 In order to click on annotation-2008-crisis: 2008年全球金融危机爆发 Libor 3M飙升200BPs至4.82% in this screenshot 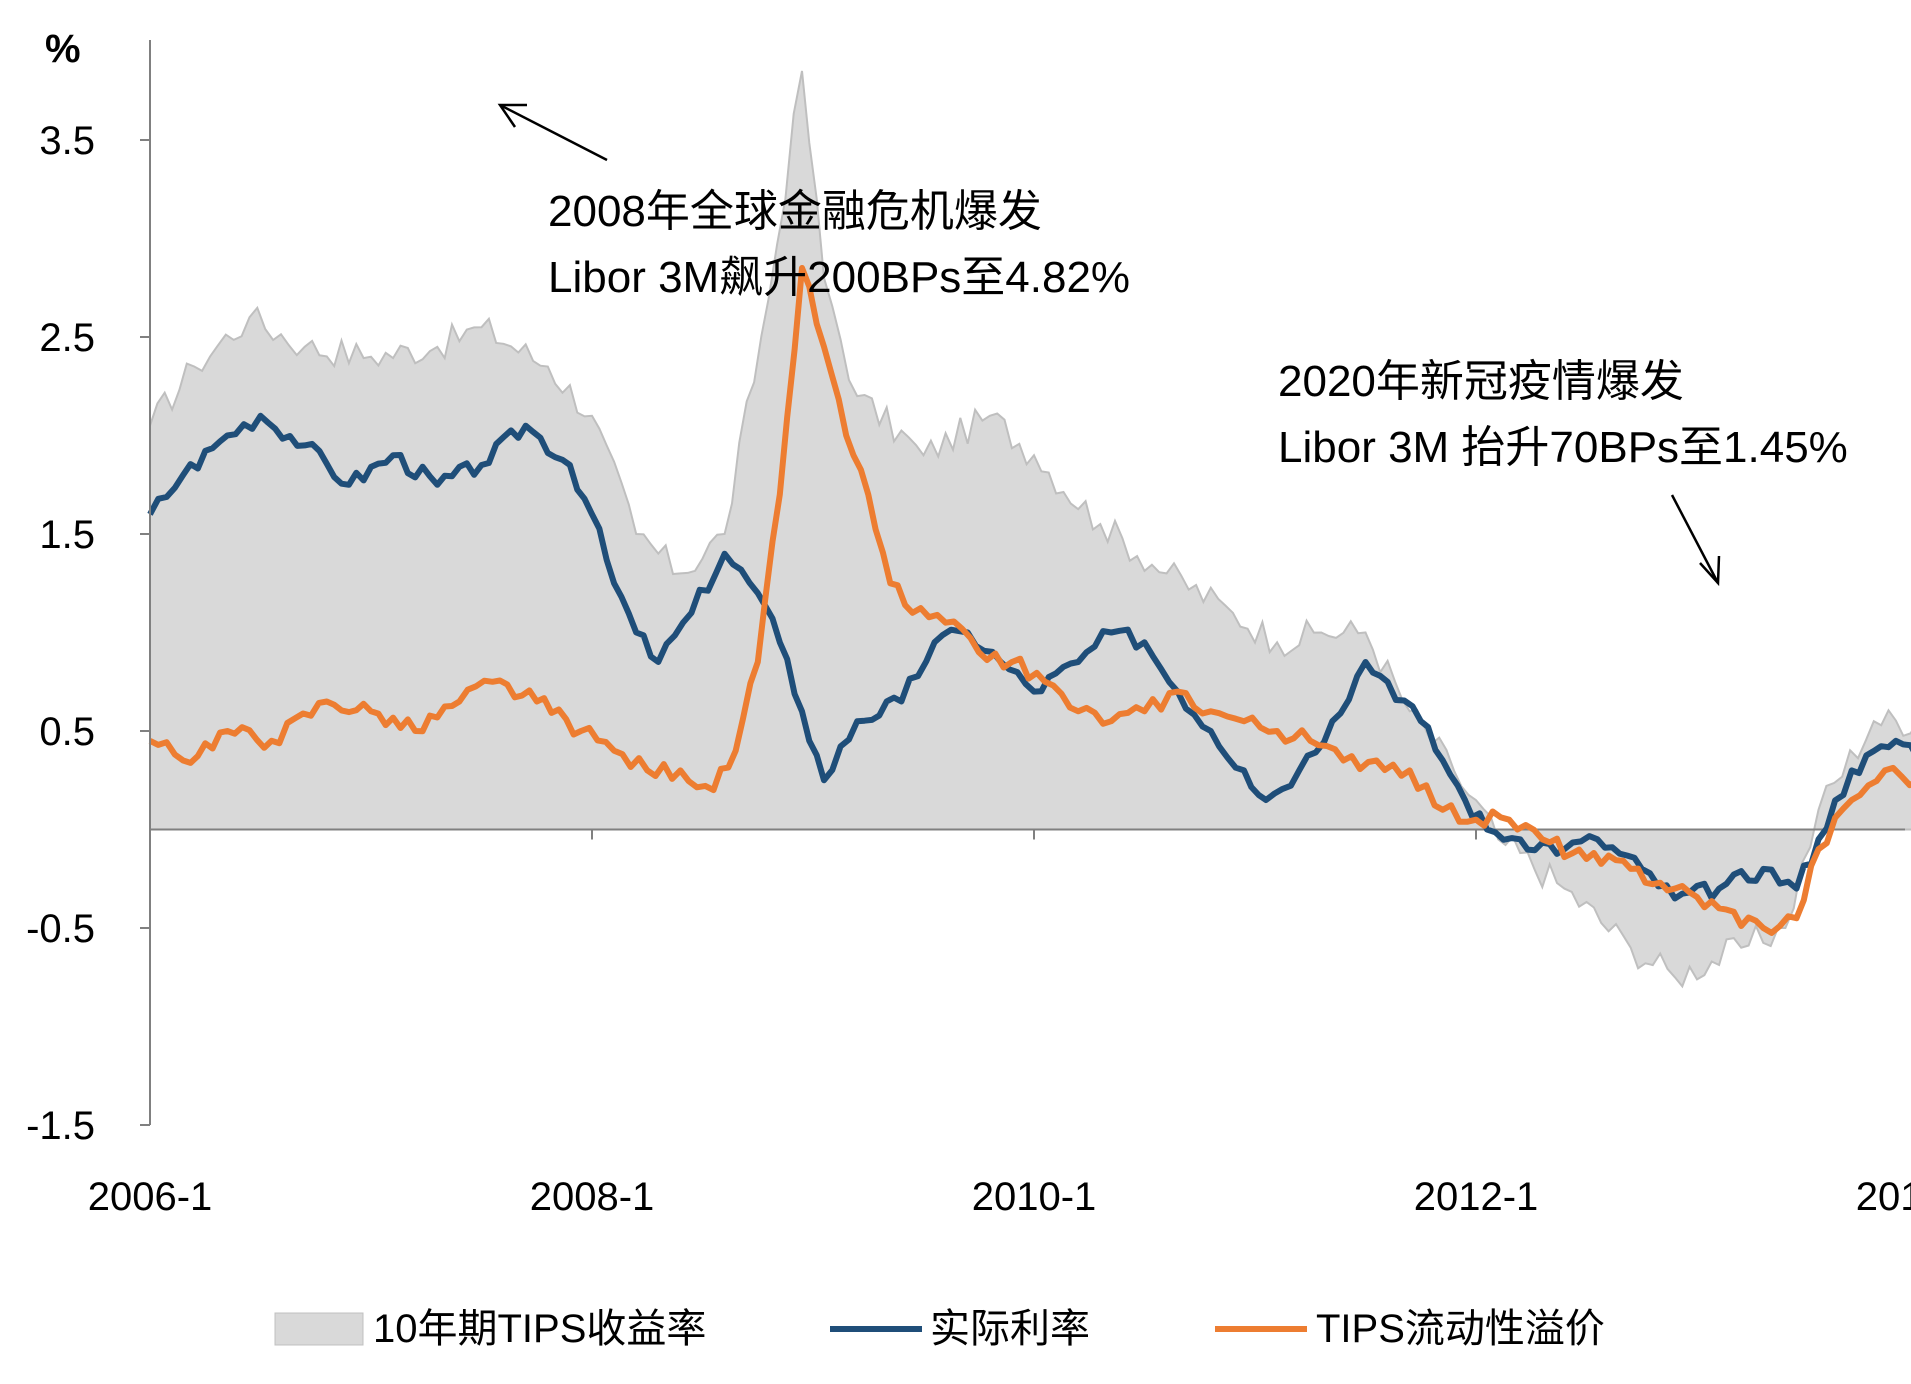, I will do `click(813, 202)`.